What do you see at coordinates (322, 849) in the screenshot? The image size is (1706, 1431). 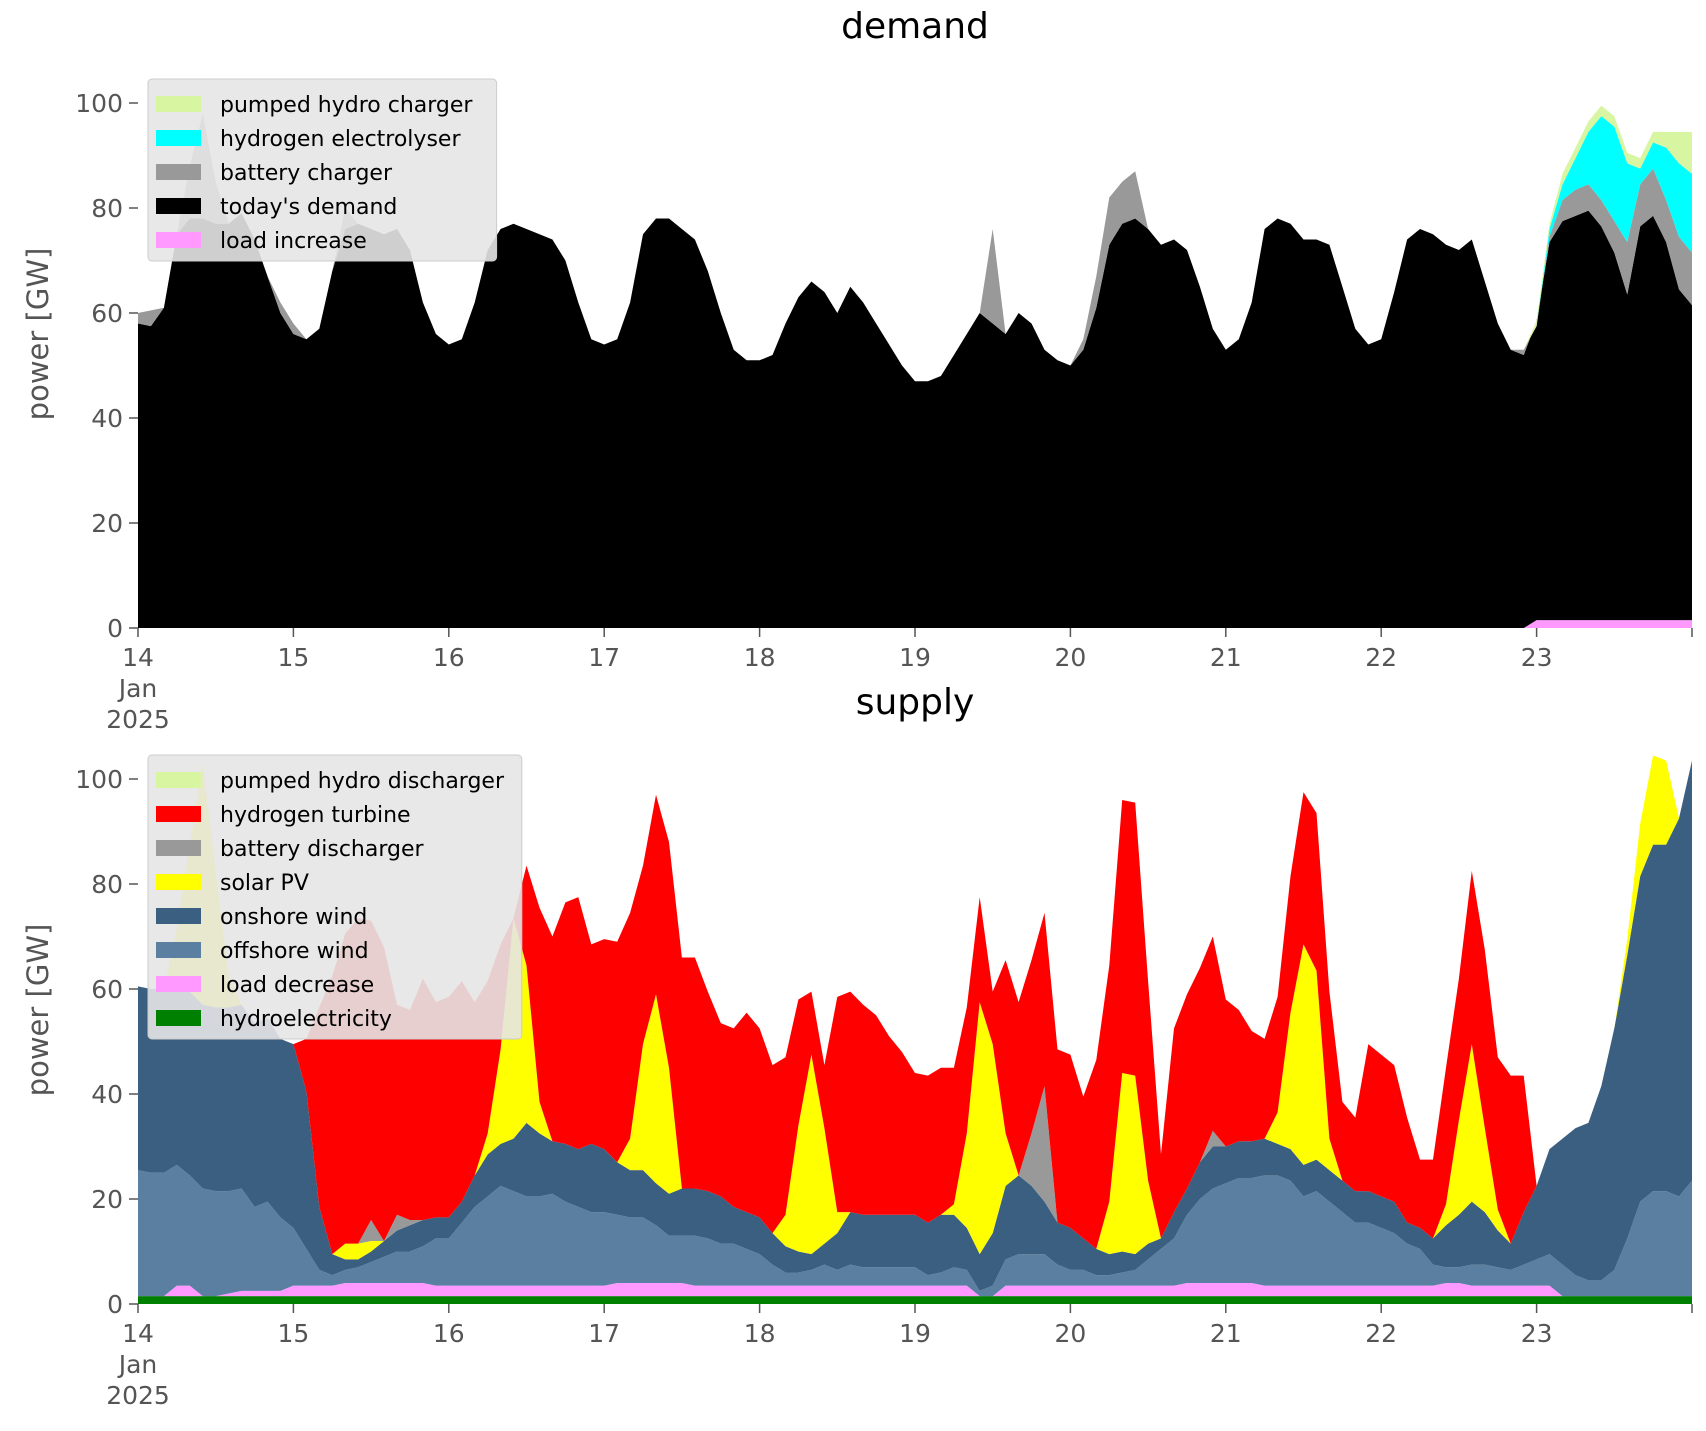 I see `legend-label: battery discharger` at bounding box center [322, 849].